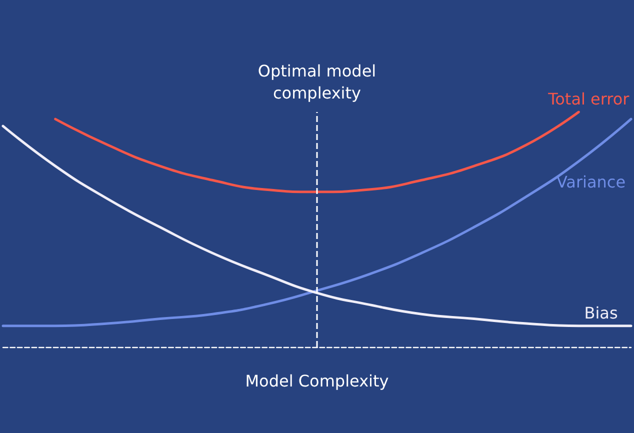 Image resolution: width=634 pixels, height=433 pixels. What do you see at coordinates (317, 381) in the screenshot?
I see `x-axis-title: Model Complexity` at bounding box center [317, 381].